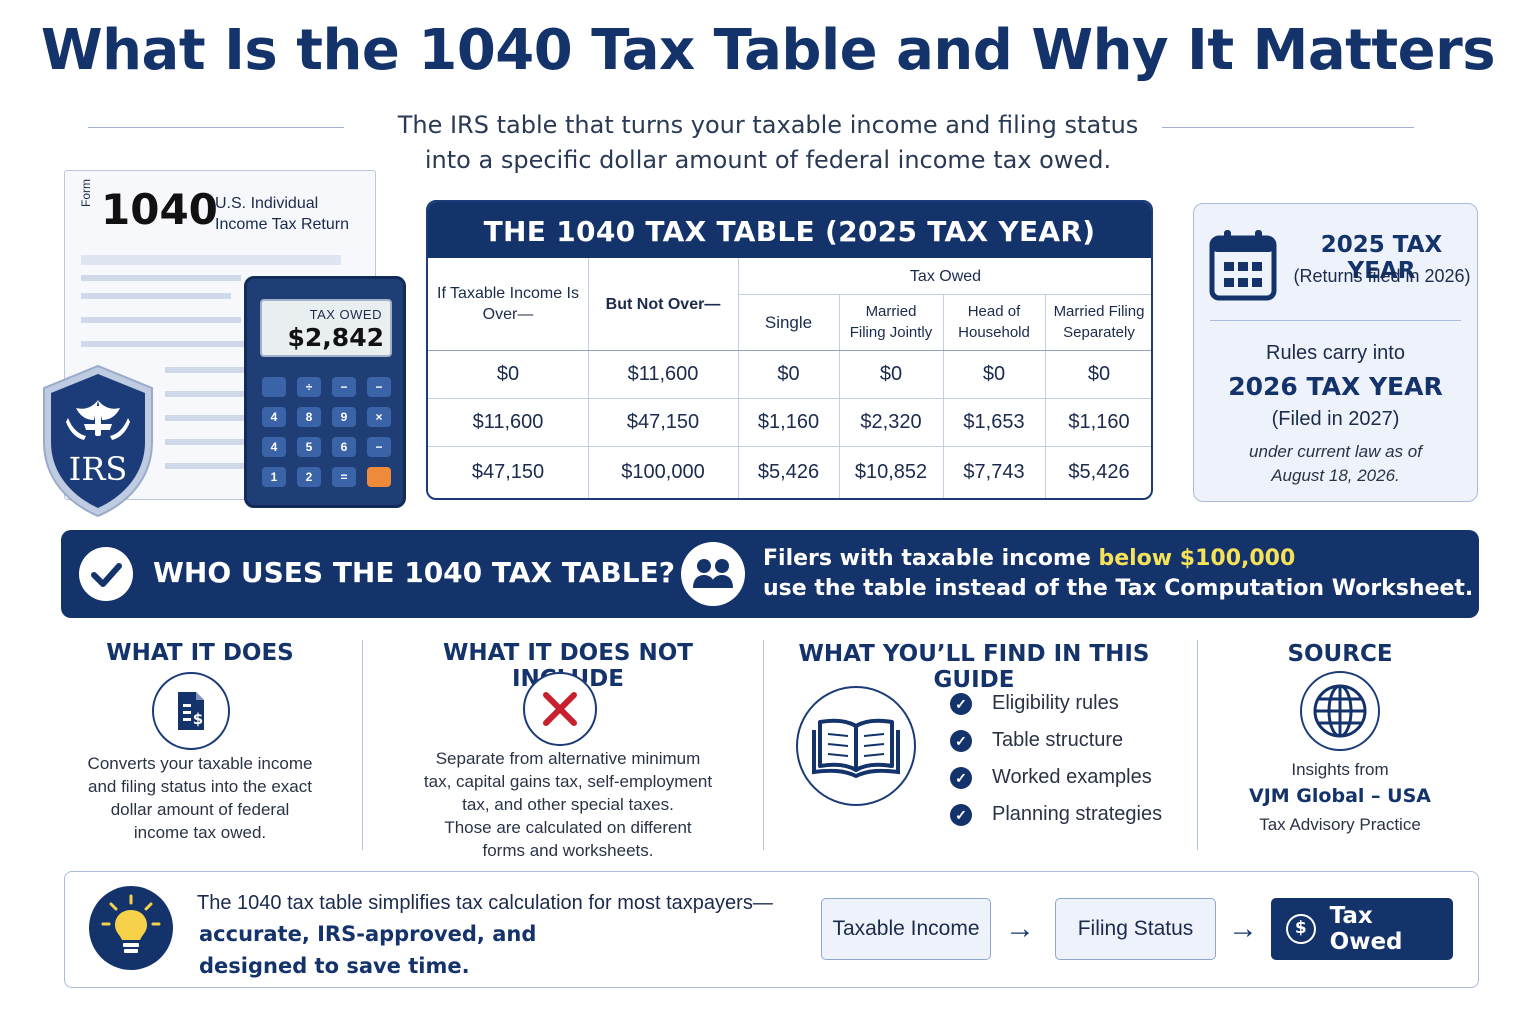 The height and width of the screenshot is (1024, 1536). What do you see at coordinates (344, 417) in the screenshot?
I see `calc-key: 9` at bounding box center [344, 417].